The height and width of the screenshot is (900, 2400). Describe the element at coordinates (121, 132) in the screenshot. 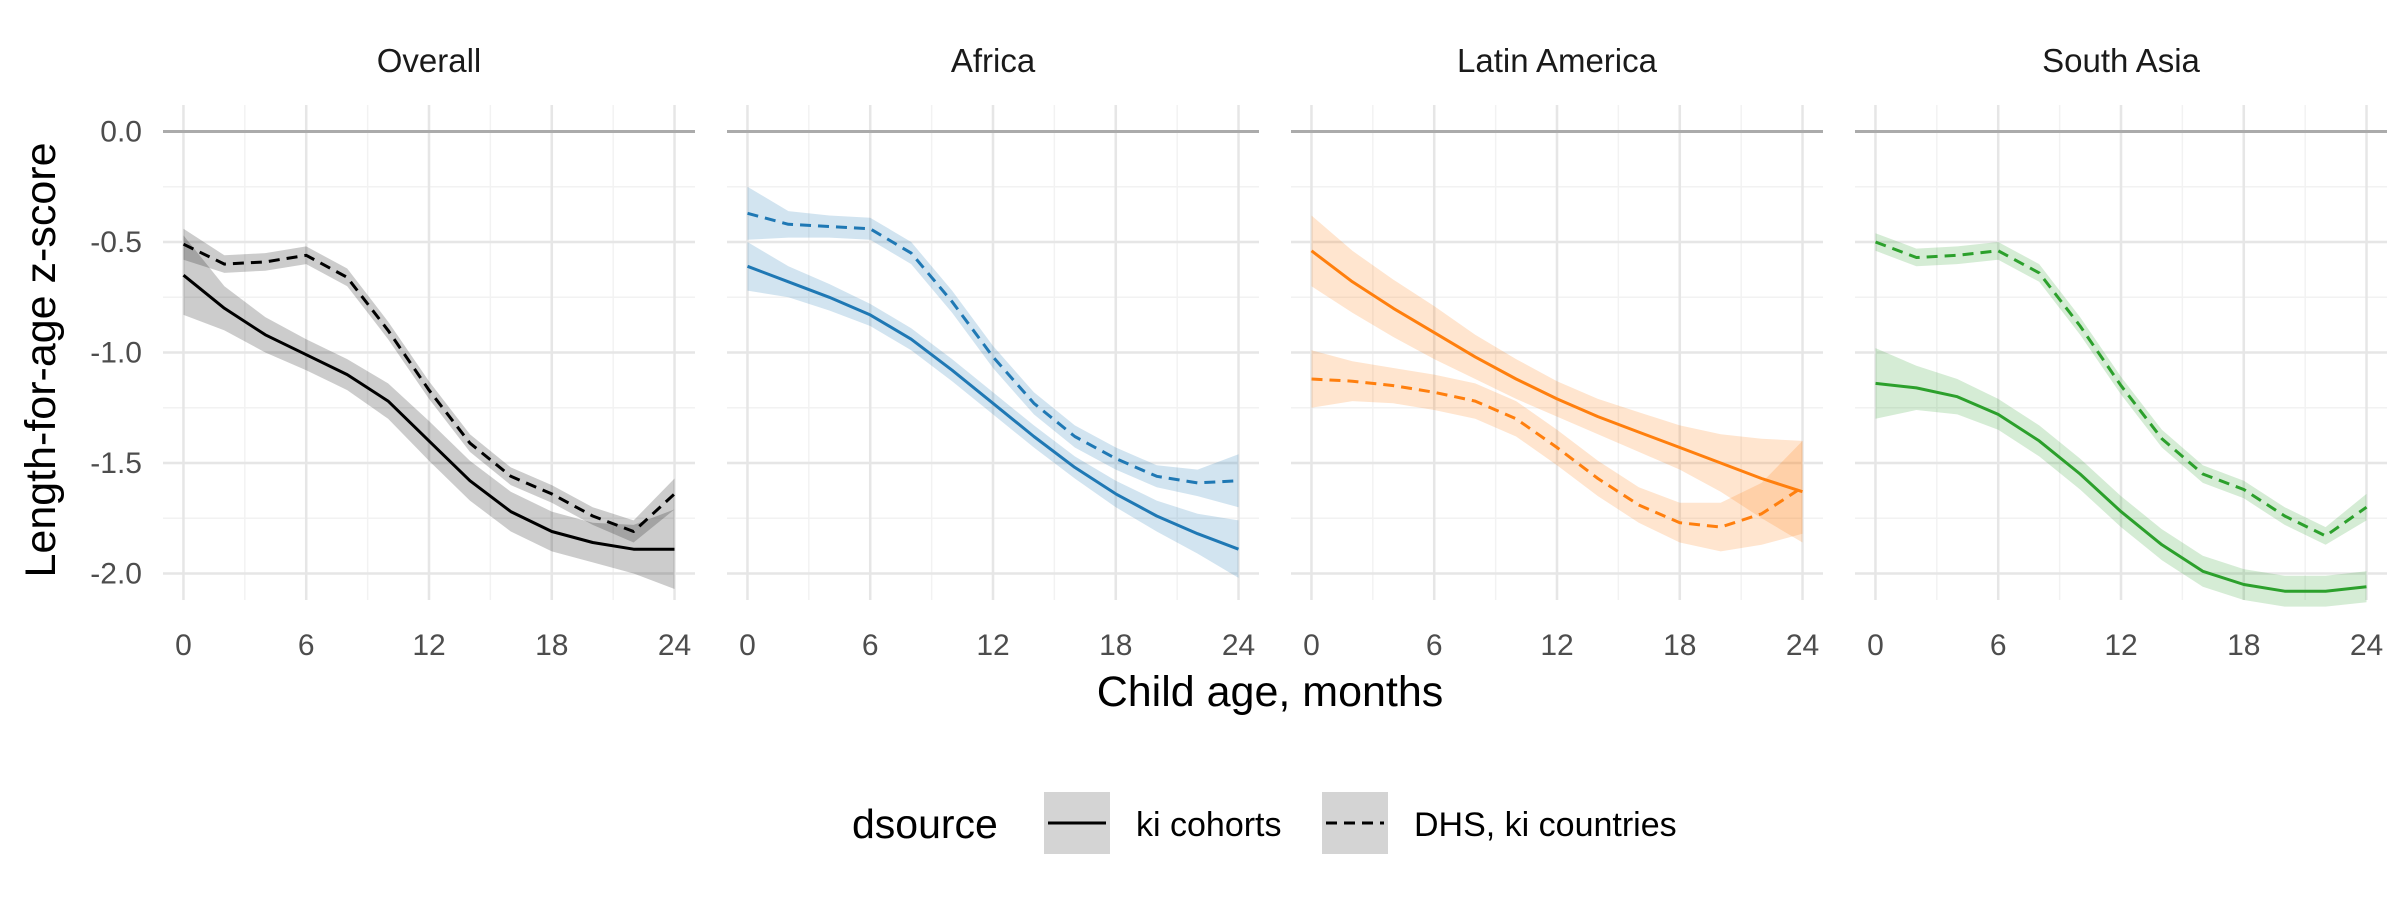

I see `y-tick-label: 0.0` at that location.